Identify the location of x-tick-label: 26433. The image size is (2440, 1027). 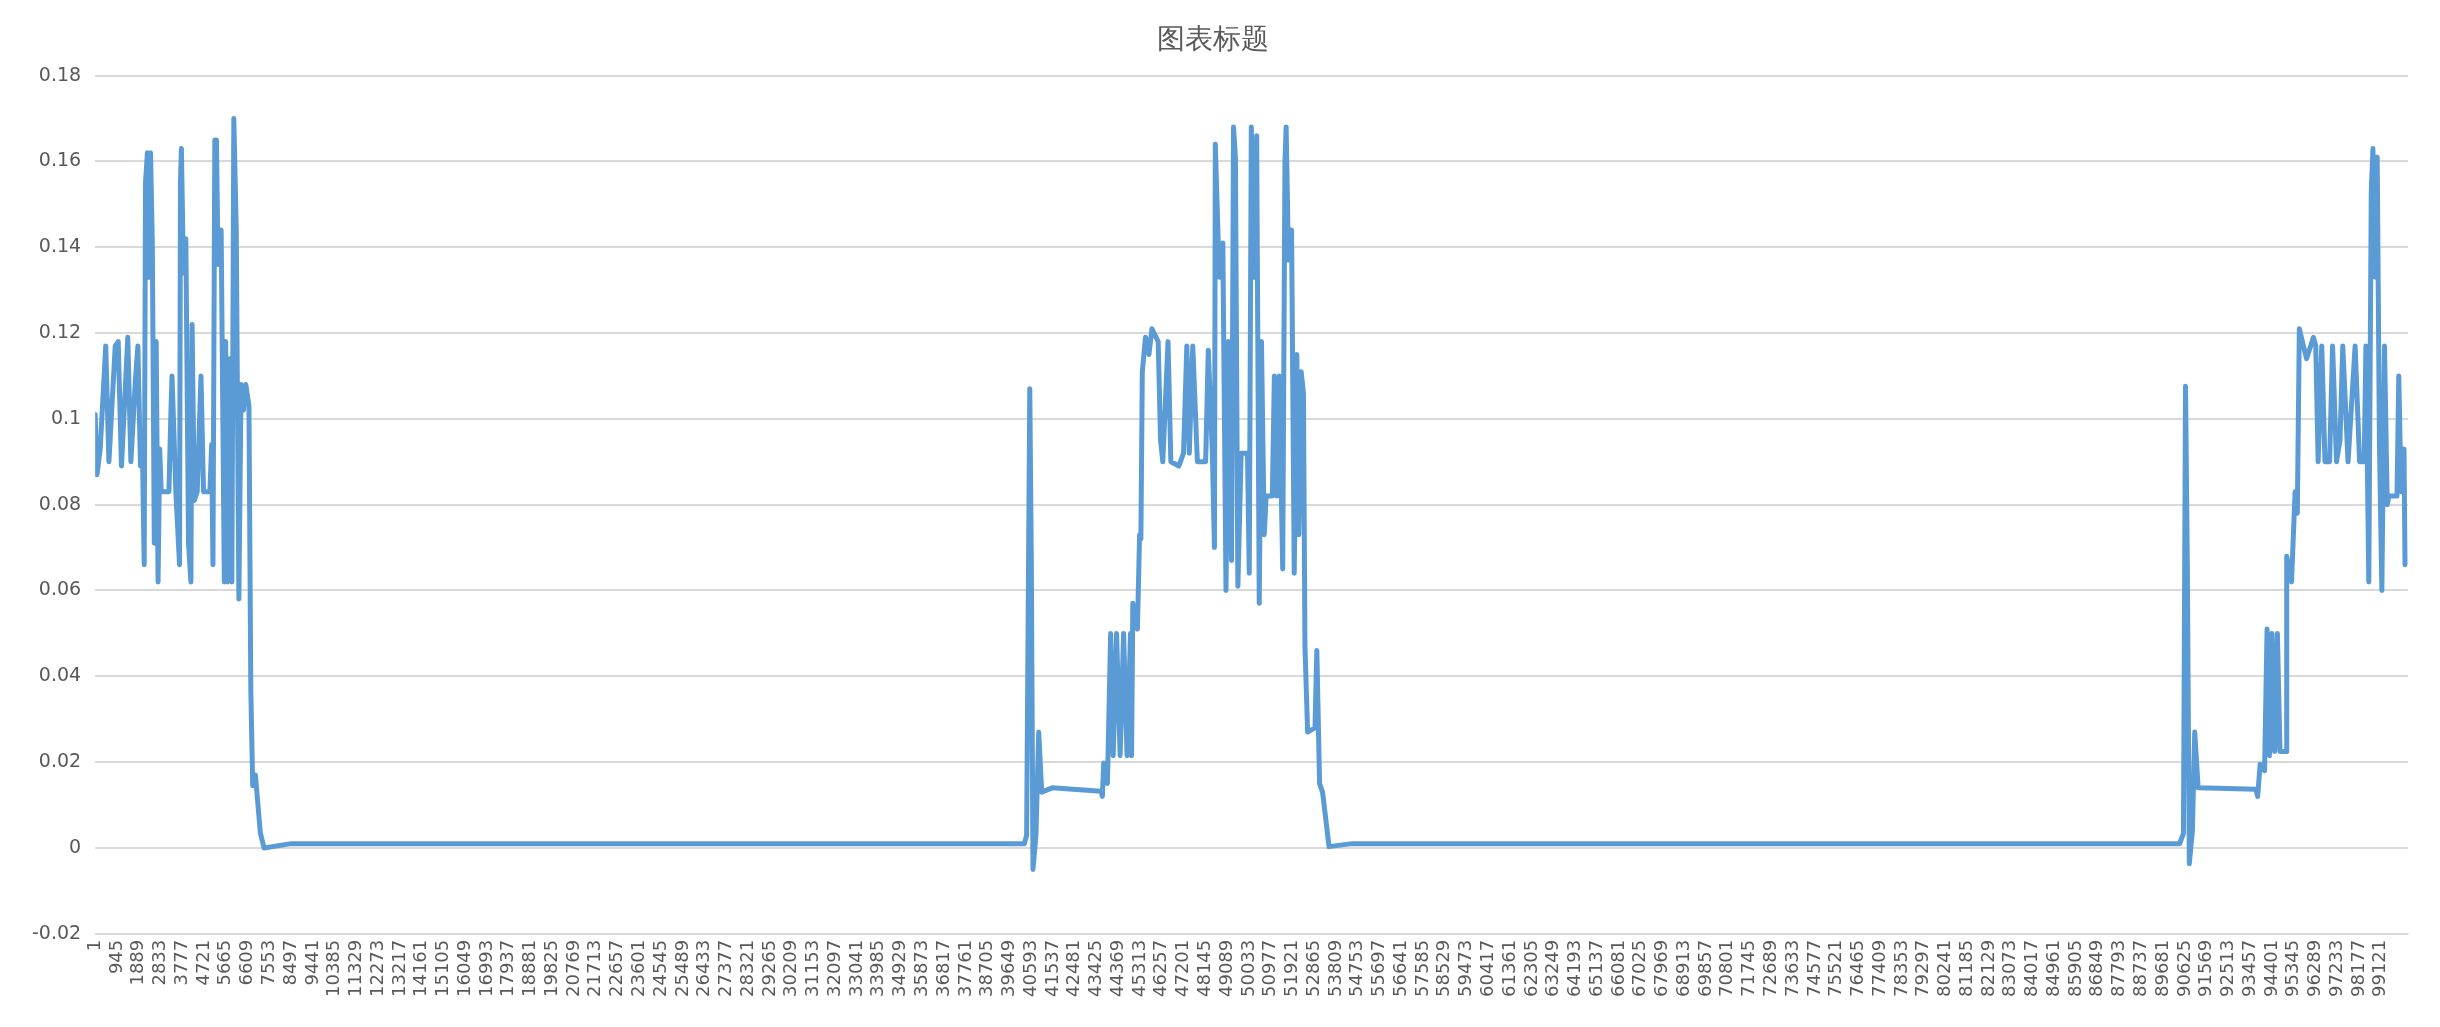
(703, 968).